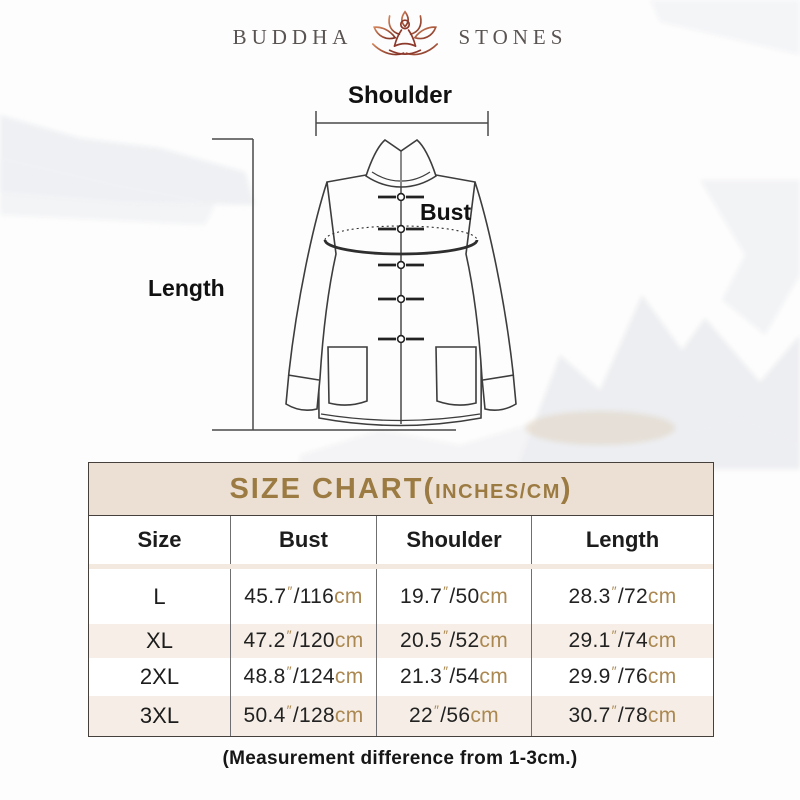  I want to click on brand-name-left: BUDDHA, so click(292, 36).